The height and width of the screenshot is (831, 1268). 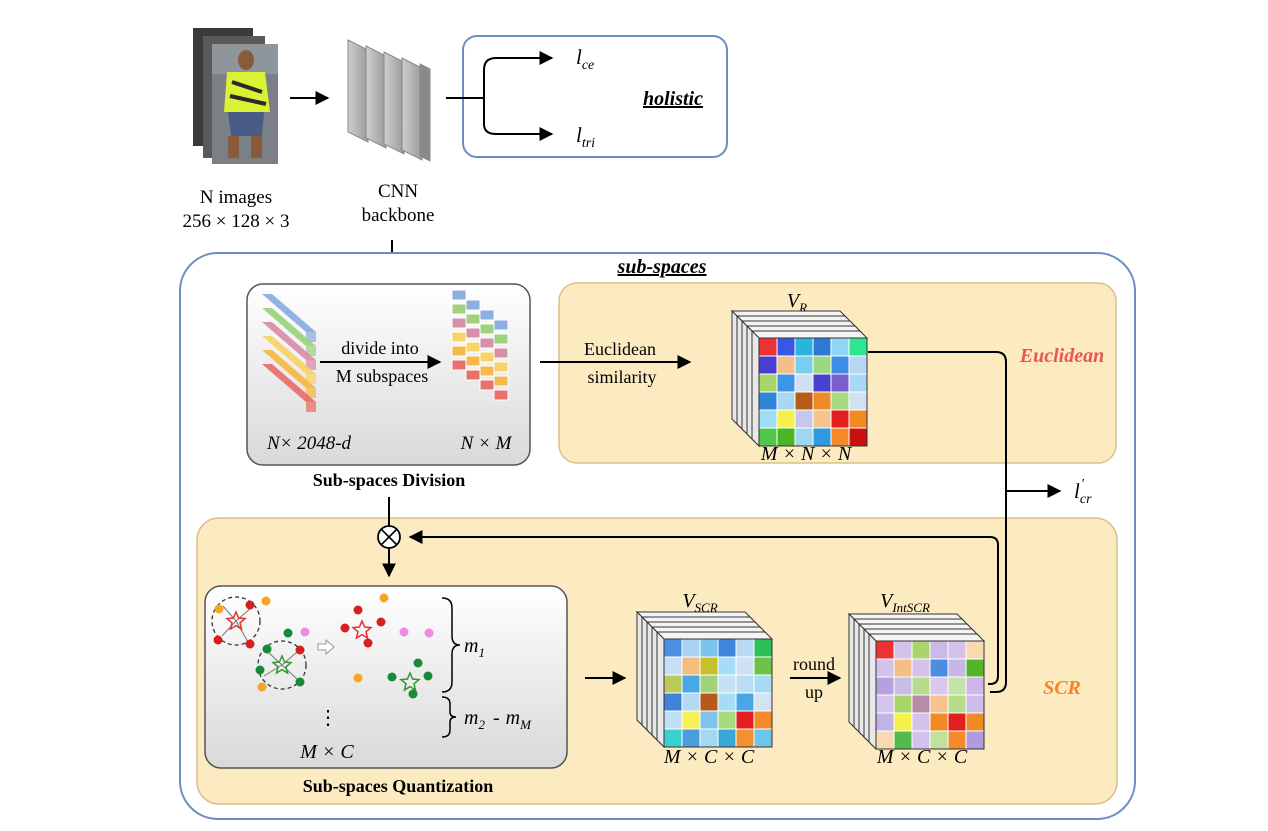 What do you see at coordinates (389, 480) in the screenshot?
I see `division-caption: Sub-spaces Division` at bounding box center [389, 480].